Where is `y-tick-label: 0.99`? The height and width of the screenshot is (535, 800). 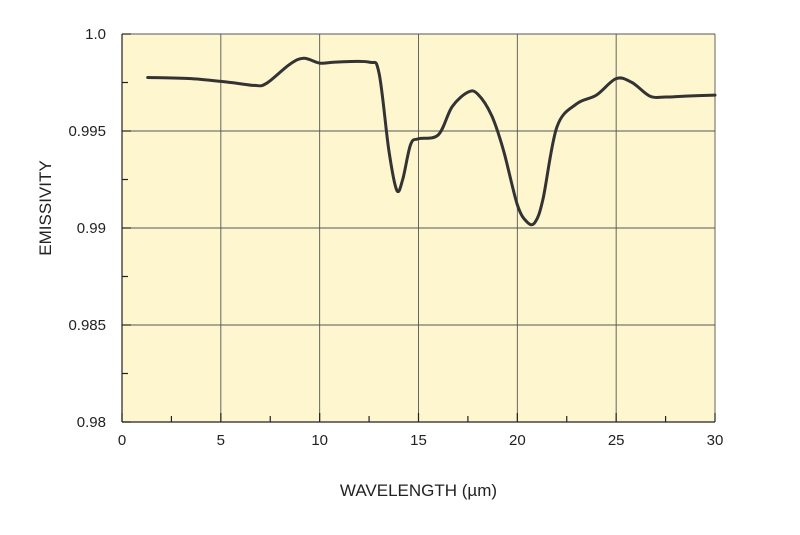
y-tick-label: 0.99 is located at coordinates (91, 228).